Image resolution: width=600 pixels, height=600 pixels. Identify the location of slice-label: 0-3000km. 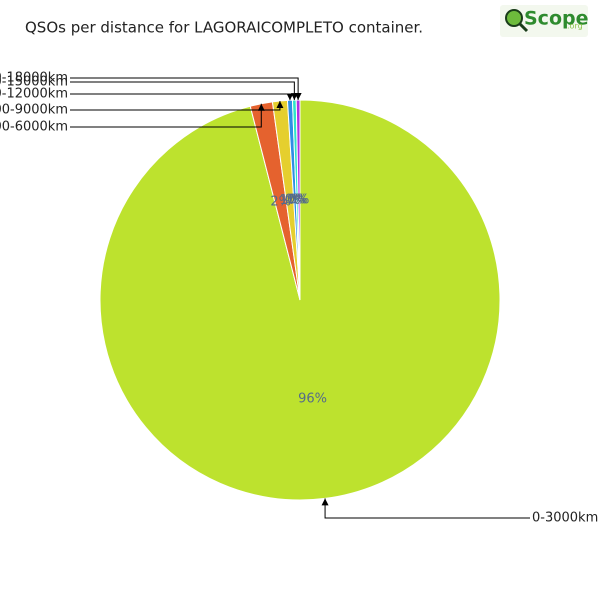
(565, 518).